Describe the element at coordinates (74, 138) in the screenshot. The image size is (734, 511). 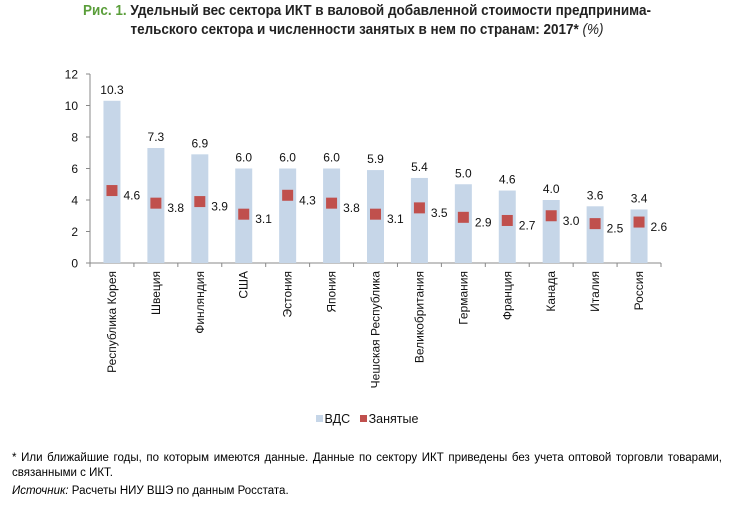
I see `y-tick-label: 8` at that location.